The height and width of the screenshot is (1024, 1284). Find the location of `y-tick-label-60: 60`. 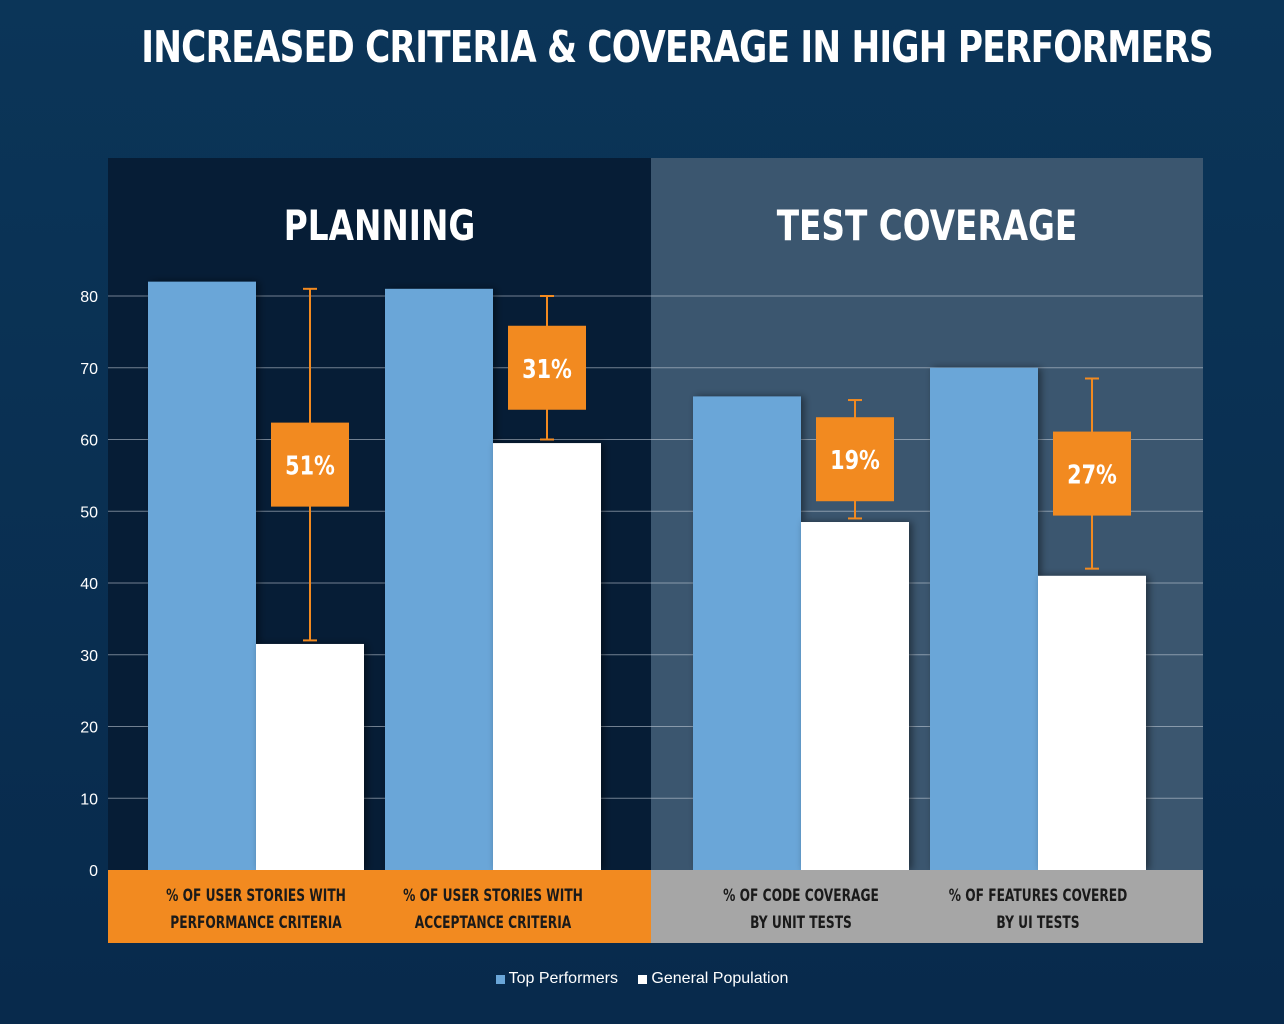

y-tick-label-60: 60 is located at coordinates (89, 441).